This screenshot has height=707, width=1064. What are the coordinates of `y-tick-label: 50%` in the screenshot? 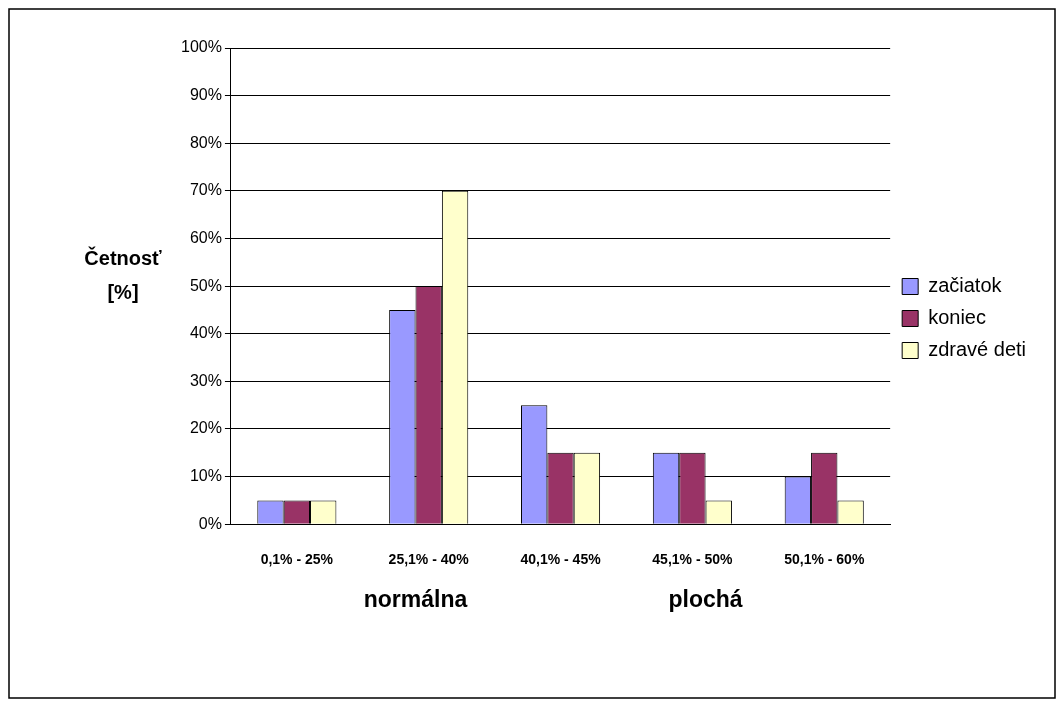 It's located at (205, 285).